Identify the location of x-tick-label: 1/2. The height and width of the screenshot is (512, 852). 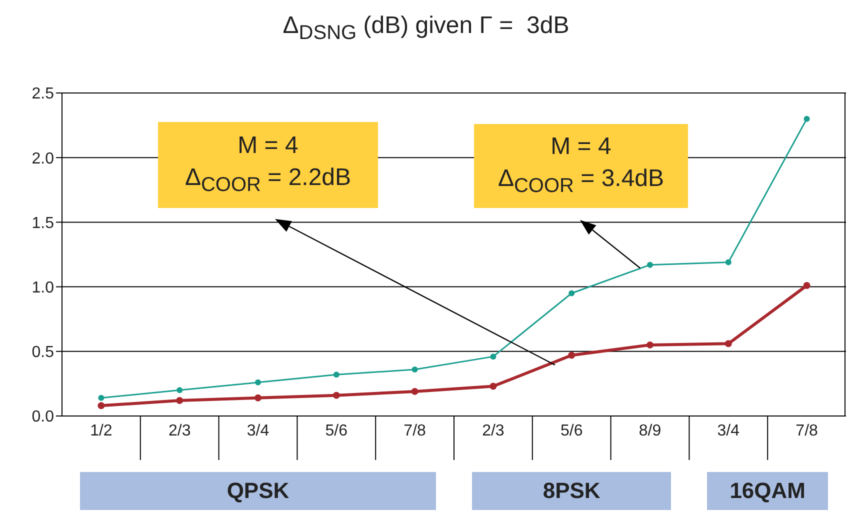
(101, 431).